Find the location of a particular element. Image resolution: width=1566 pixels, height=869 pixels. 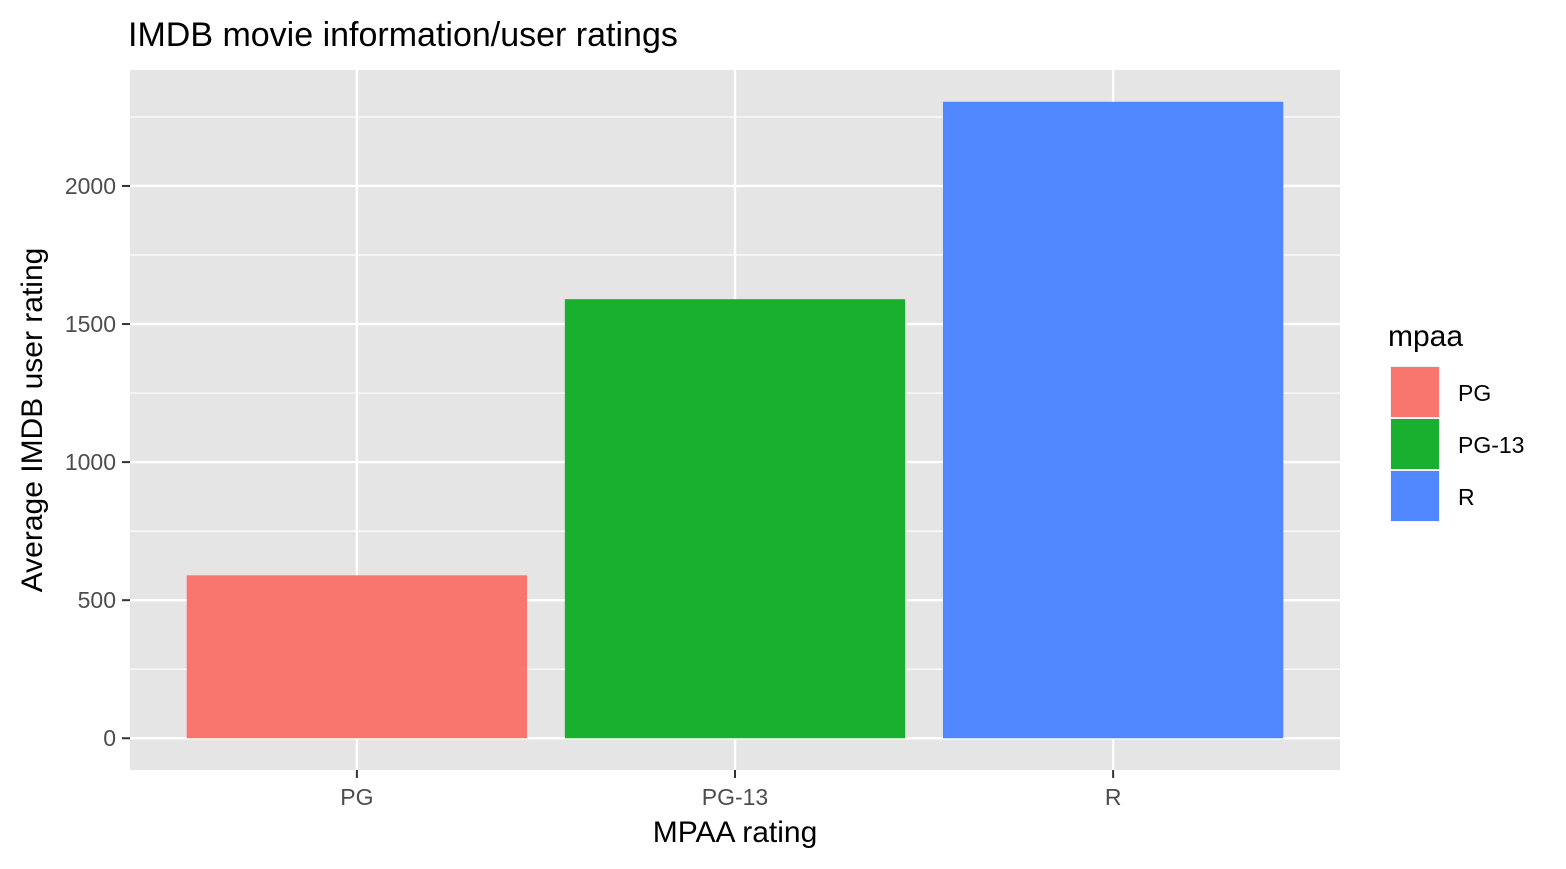

y-tick-label: 500 is located at coordinates (97, 600).